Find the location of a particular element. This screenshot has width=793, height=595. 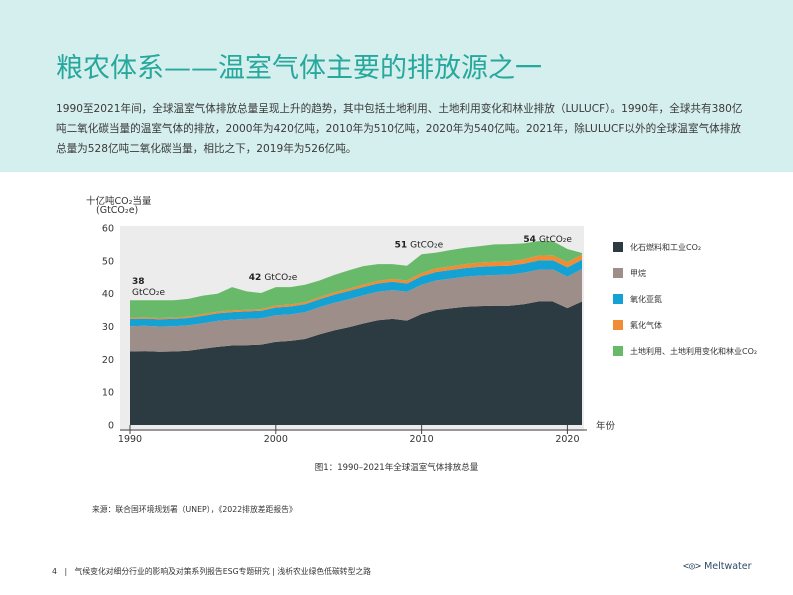

page-title: 粮农体系——温室气体主要的排放源之一 is located at coordinates (299, 68).